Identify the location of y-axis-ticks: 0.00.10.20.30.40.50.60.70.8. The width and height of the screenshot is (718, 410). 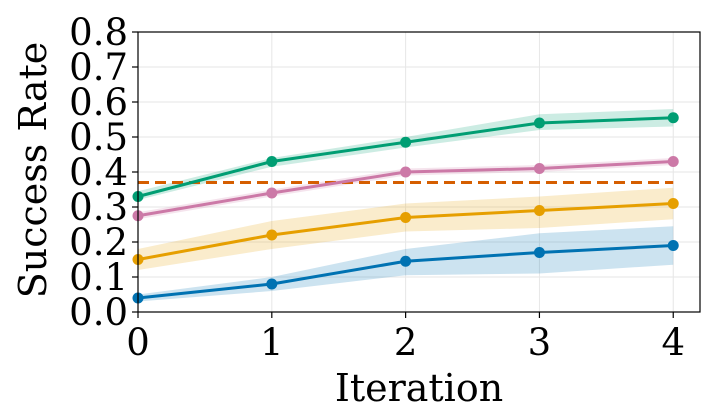
(103, 172).